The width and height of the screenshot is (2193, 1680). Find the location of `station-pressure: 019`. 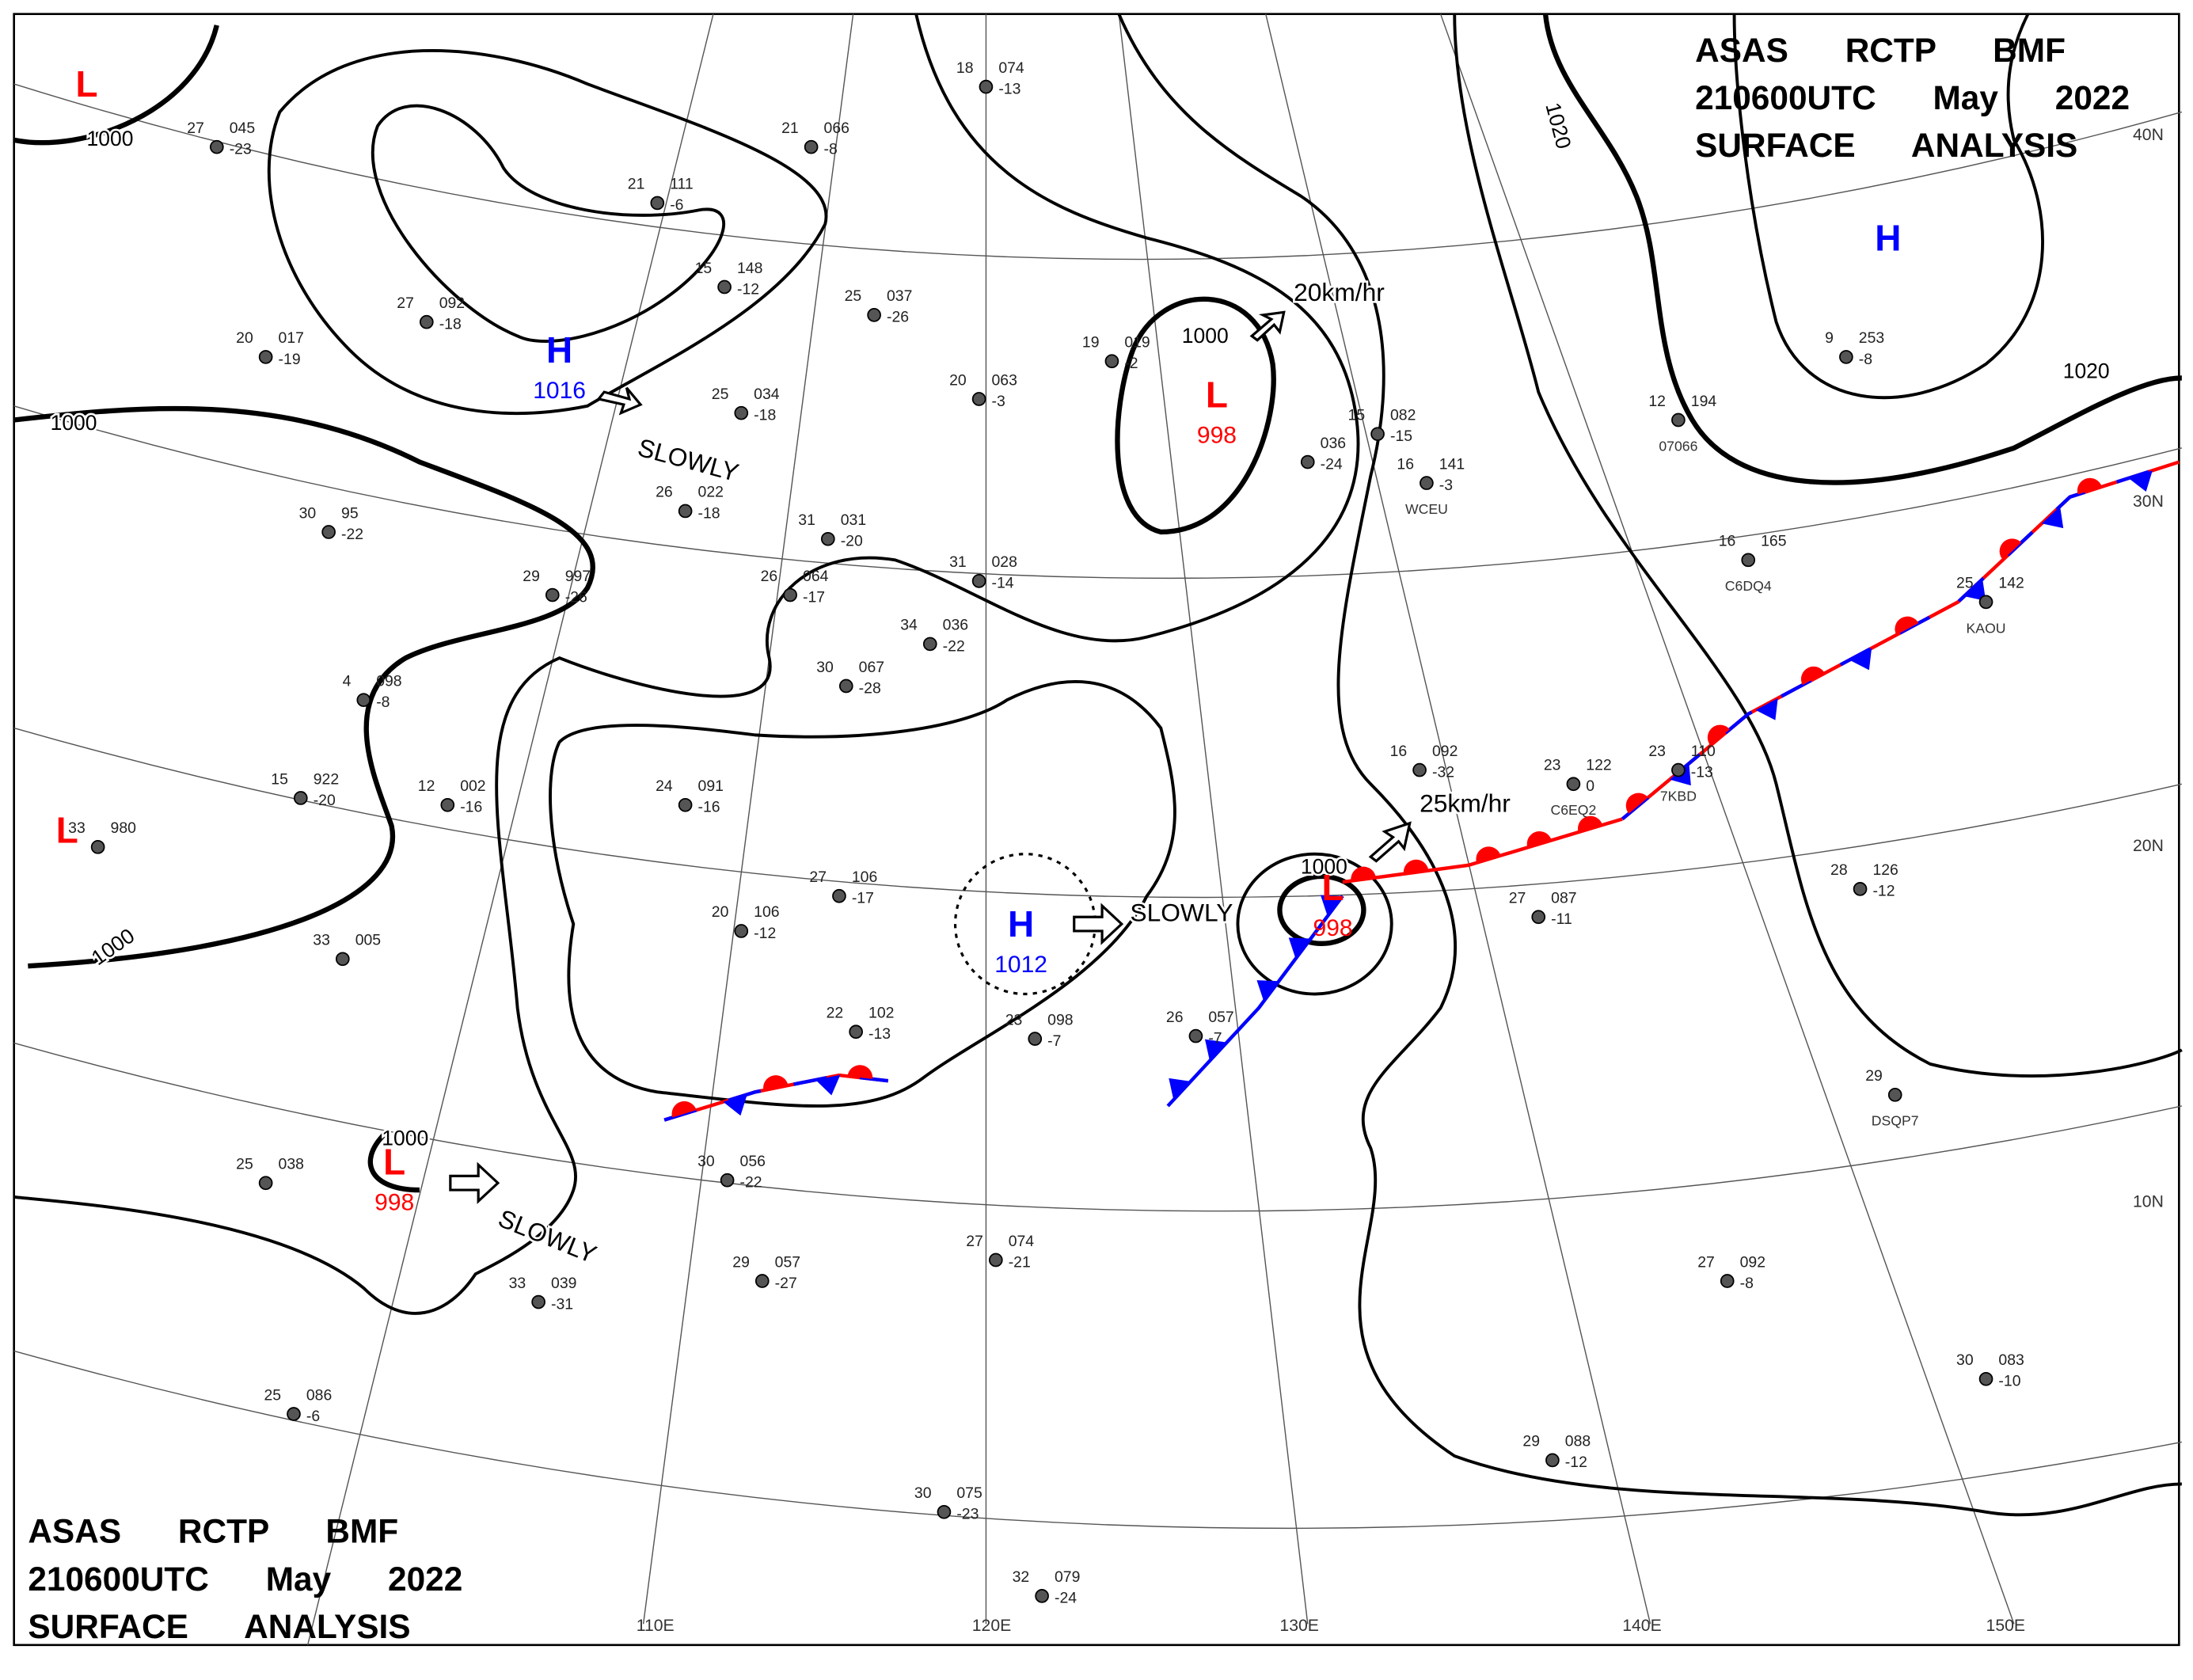

station-pressure: 019 is located at coordinates (1137, 343).